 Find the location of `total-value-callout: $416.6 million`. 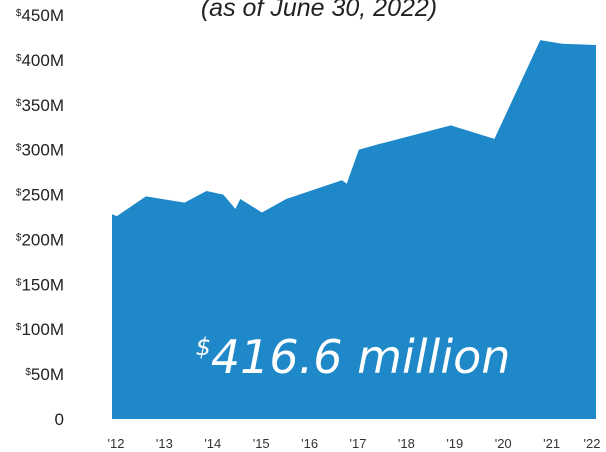

total-value-callout: $416.6 million is located at coordinates (353, 357).